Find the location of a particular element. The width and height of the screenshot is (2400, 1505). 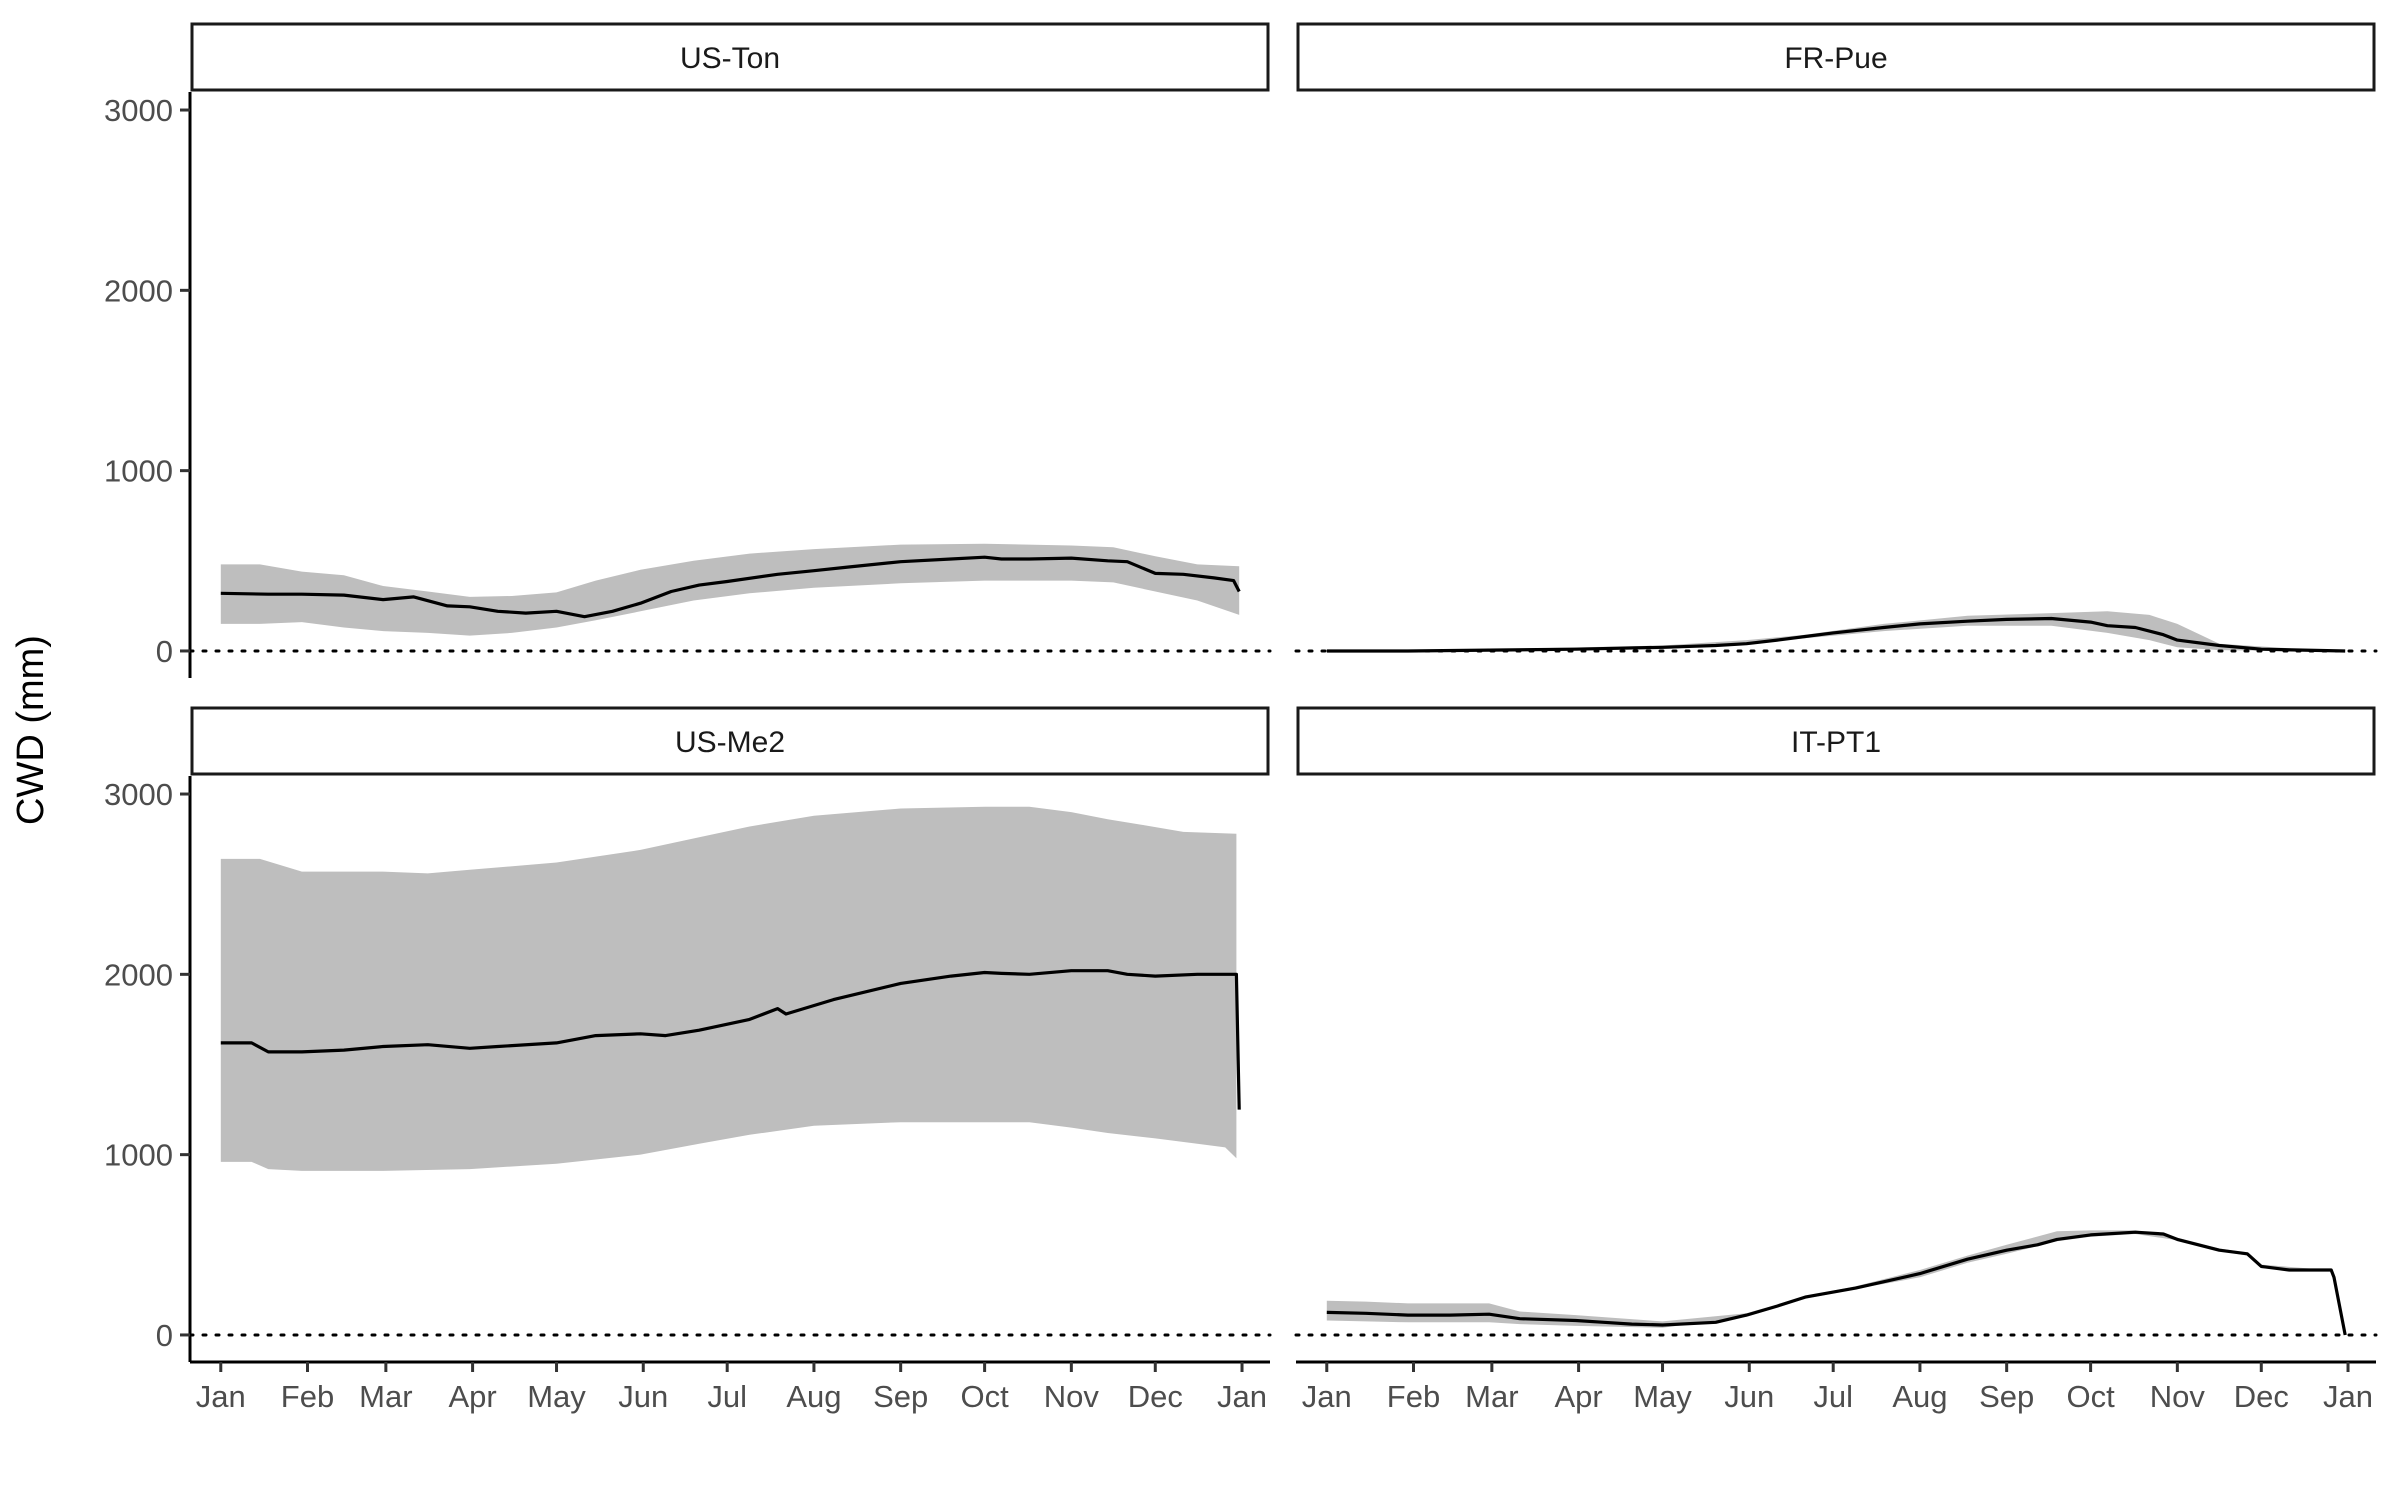

panel-strip-label: US-Ton is located at coordinates (730, 58).